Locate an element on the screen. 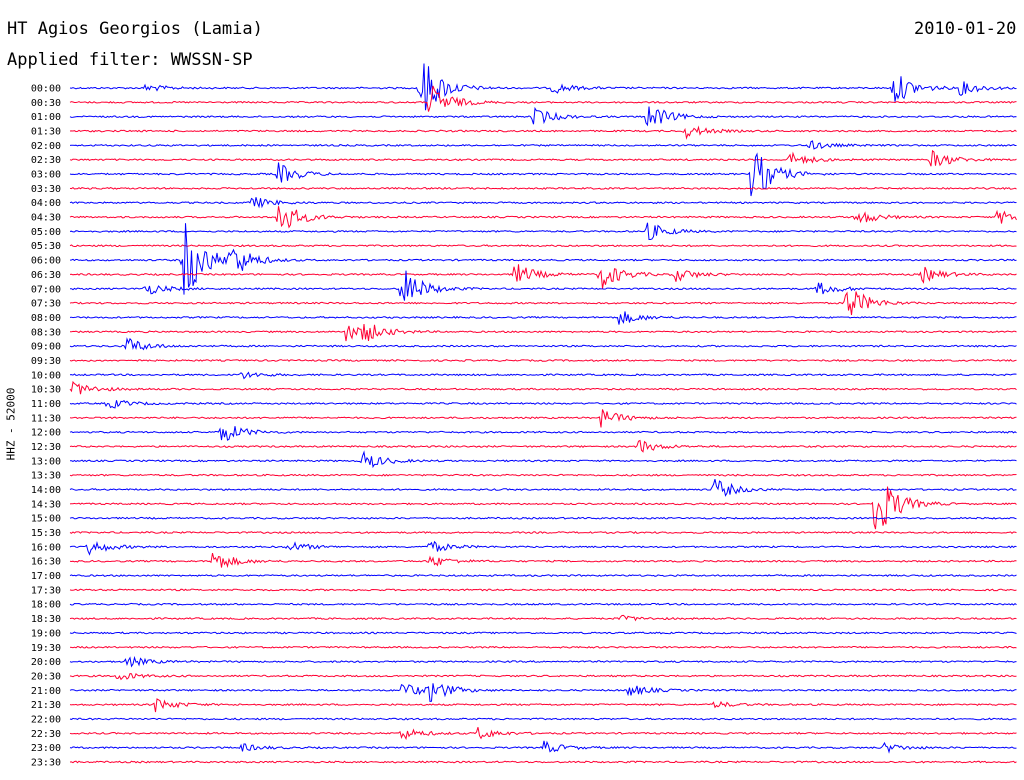  row-time-label: 23:30 is located at coordinates (46, 762).